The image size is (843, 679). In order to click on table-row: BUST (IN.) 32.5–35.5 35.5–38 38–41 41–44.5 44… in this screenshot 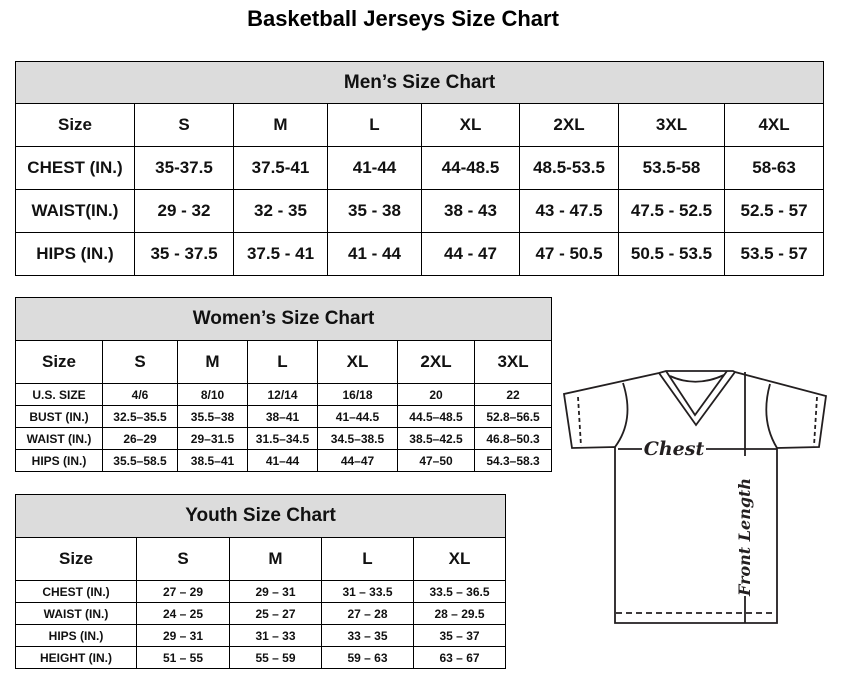, I will do `click(284, 416)`.